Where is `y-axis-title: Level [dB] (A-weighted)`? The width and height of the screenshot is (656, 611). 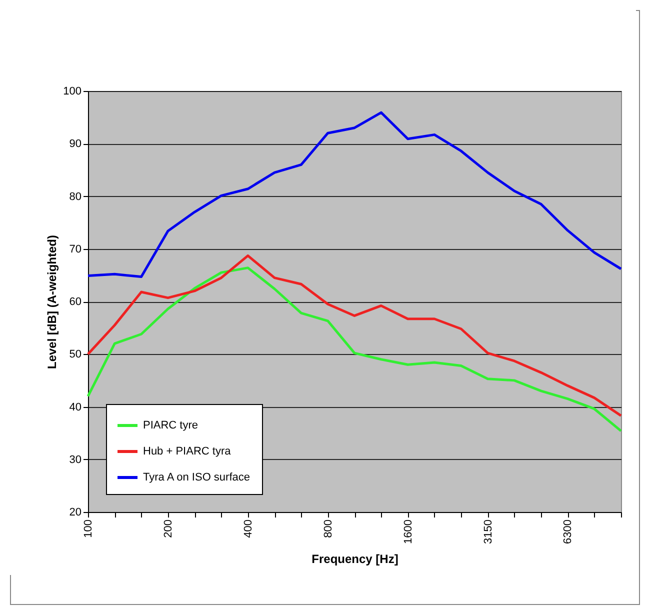
y-axis-title: Level [dB] (A-weighted) is located at coordinates (52, 302).